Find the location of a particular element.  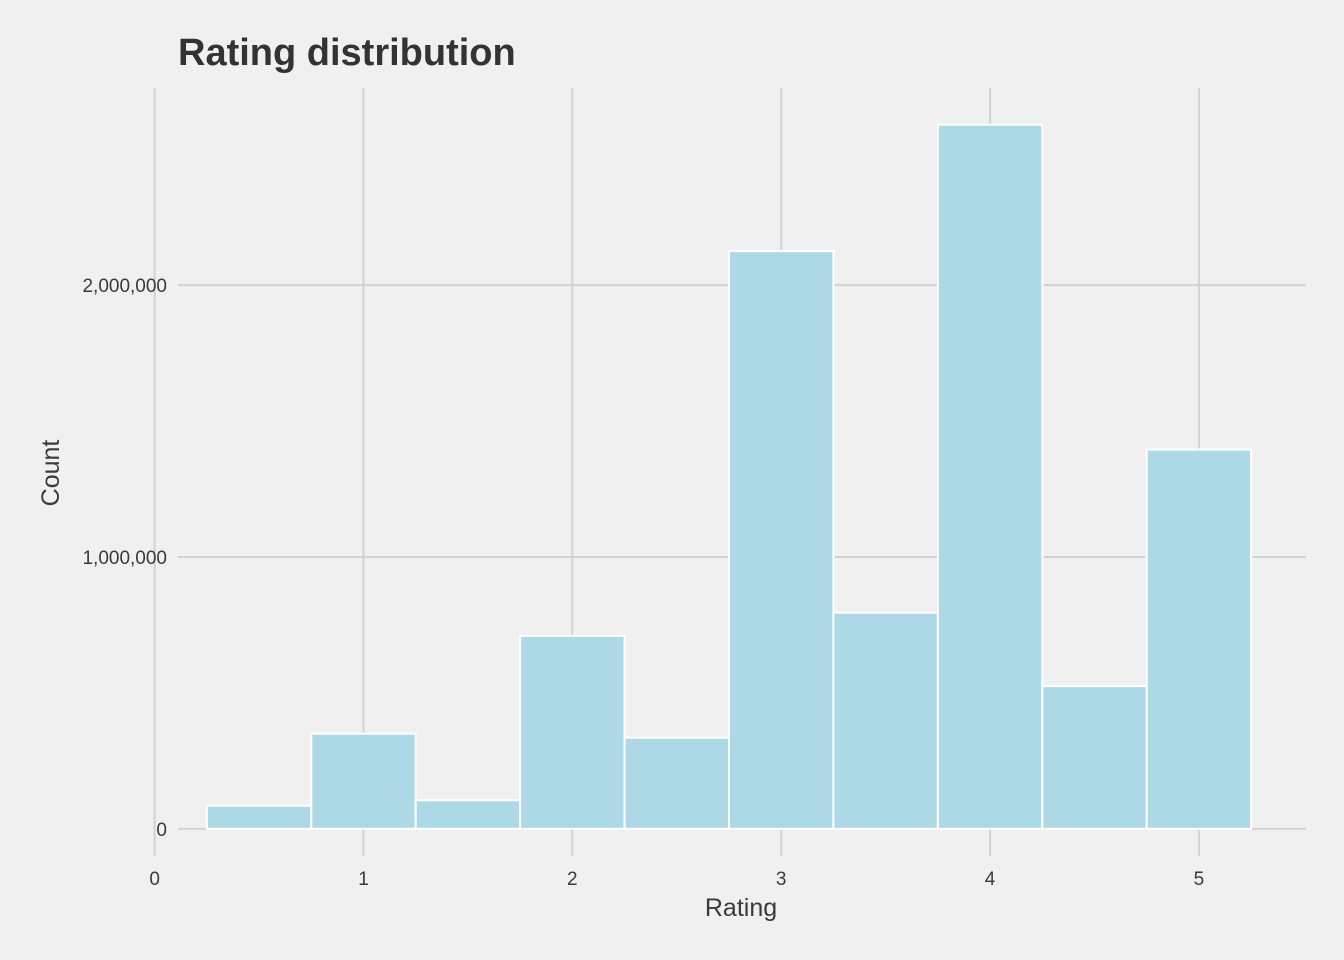

y-tick-label-0: 0 is located at coordinates (161, 830).